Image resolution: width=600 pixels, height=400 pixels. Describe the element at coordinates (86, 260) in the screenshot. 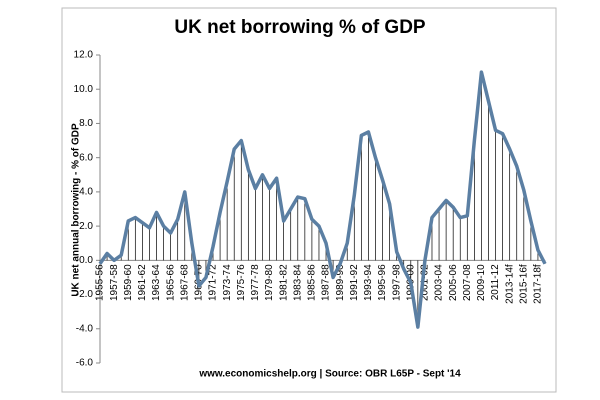

I see `y-tick-label: 0.0` at that location.